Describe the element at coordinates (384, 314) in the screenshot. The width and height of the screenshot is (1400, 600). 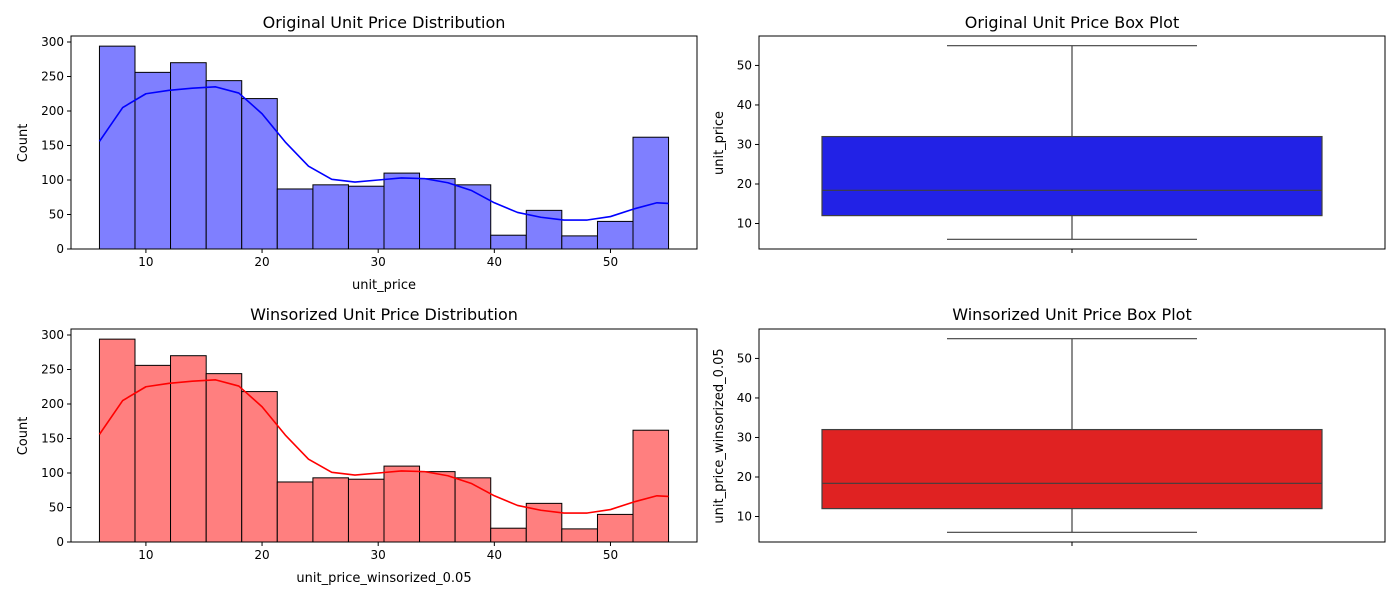
I see `chart-title: Winsorized Unit Price Distribution` at that location.